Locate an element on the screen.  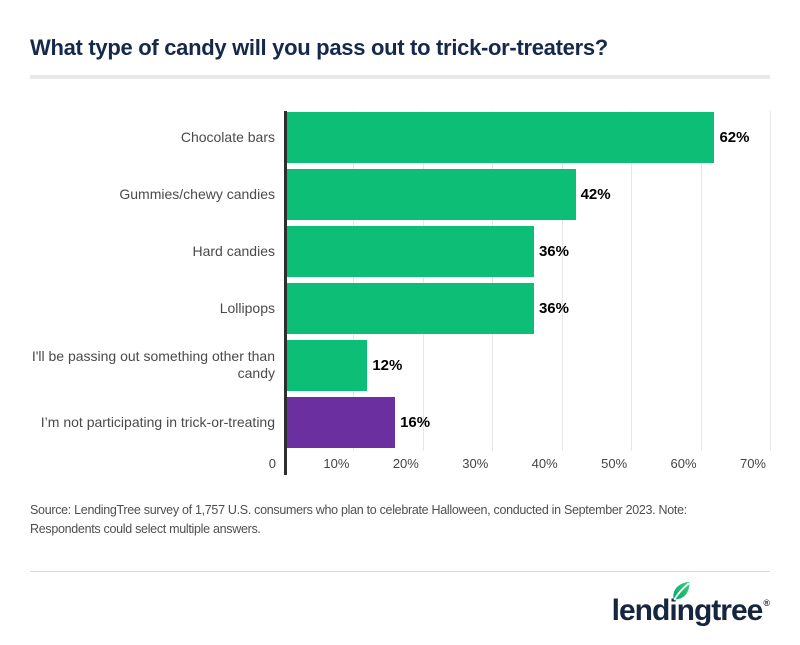
bar-lollipops is located at coordinates (409, 308).